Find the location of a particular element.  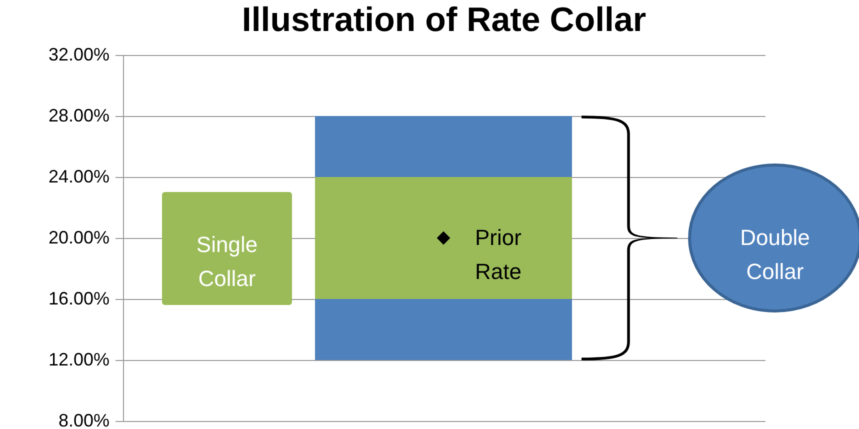

y-tick-label: 8.00% is located at coordinates (84, 419).